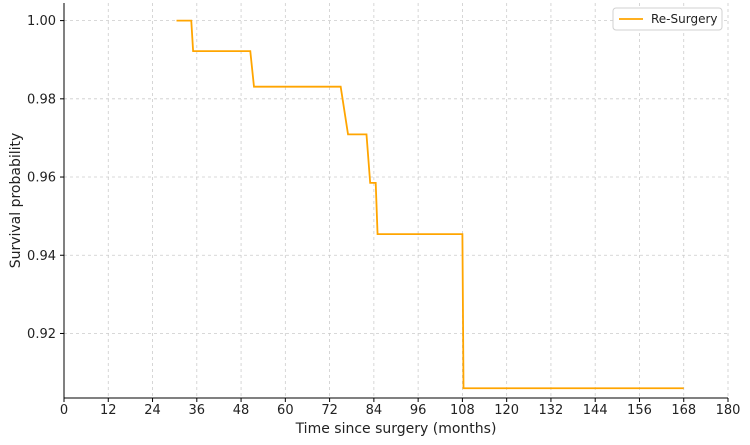  Describe the element at coordinates (152, 410) in the screenshot. I see `x-tick-label: 24` at that location.